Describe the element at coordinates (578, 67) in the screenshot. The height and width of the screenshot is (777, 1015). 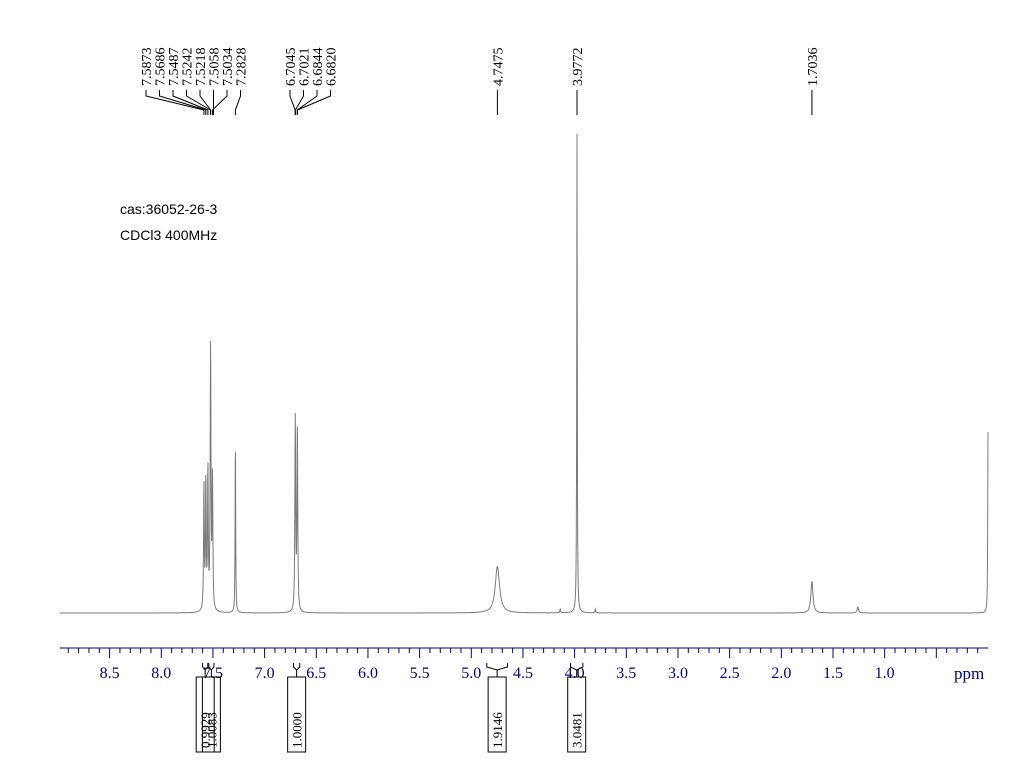
I see `peak-label: 3.9772` at that location.